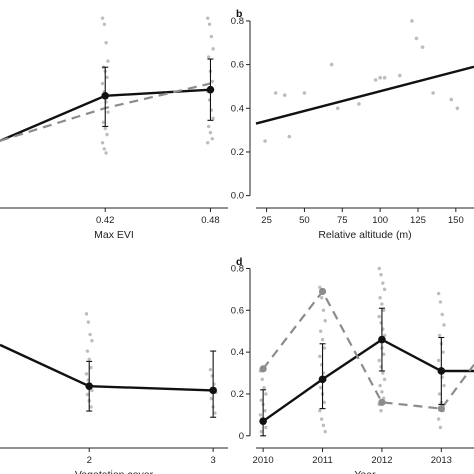 The width and height of the screenshot is (474, 474). I want to click on panel-letter: b, so click(239, 14).